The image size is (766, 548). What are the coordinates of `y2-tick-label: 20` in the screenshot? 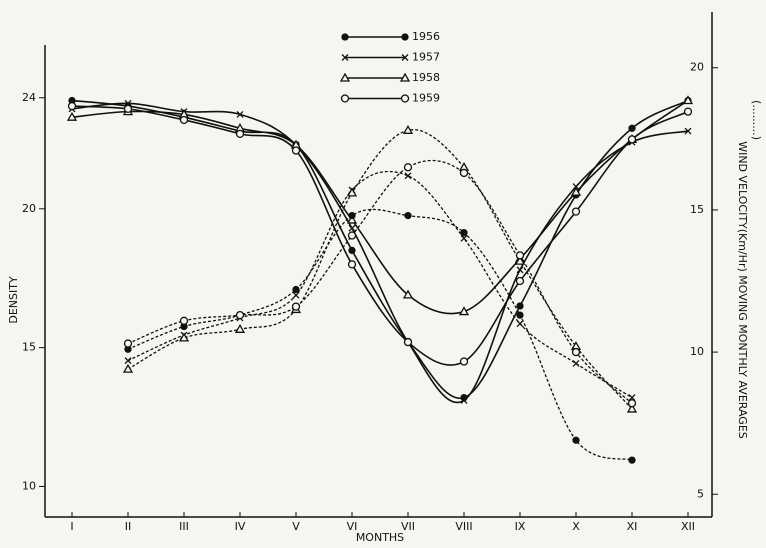 It's located at (697, 67).